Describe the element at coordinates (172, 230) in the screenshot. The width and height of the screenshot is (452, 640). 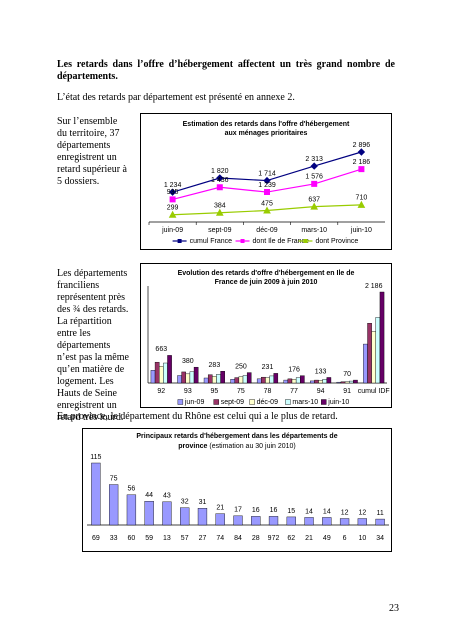
I see `x-tick-label: juin-09` at that location.